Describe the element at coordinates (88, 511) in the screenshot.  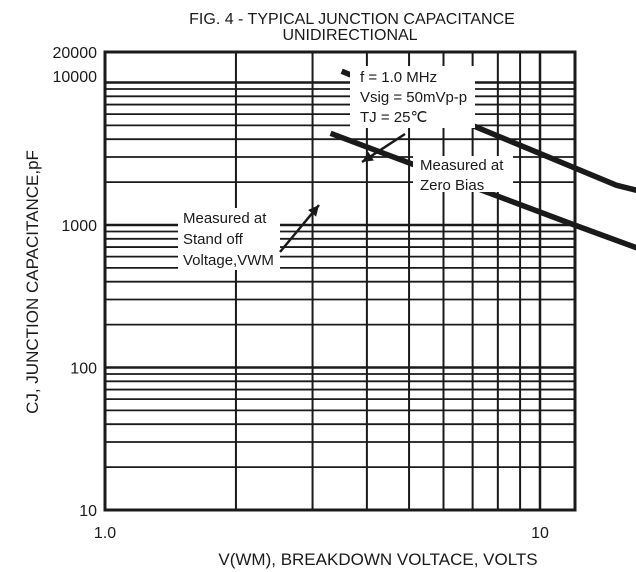
I see `y-tick-label: 10` at that location.